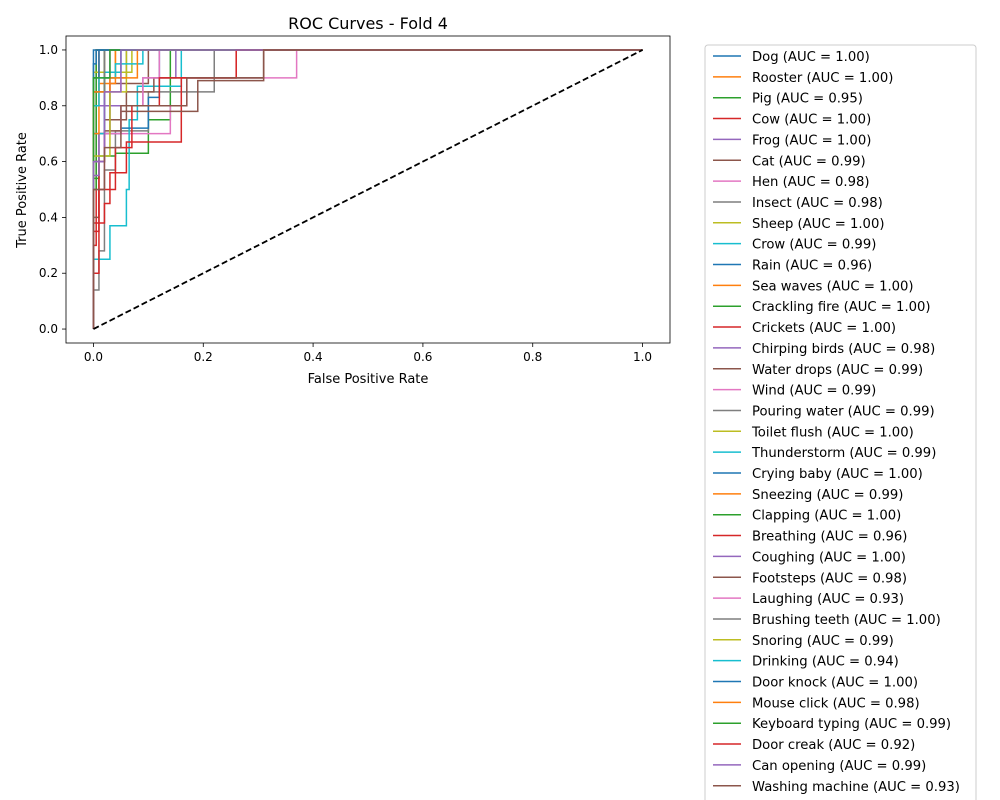 The height and width of the screenshot is (800, 1000). Describe the element at coordinates (811, 57) in the screenshot. I see `legend-entry: Dog (AUC = 1.00)` at that location.